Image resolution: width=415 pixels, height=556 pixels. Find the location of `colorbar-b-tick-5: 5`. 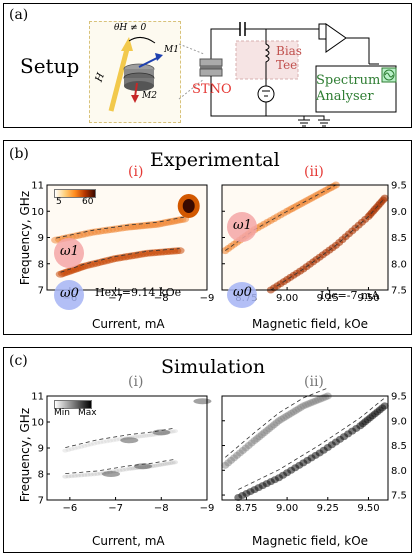

colorbar-b-tick-5: 5 is located at coordinates (59, 202).